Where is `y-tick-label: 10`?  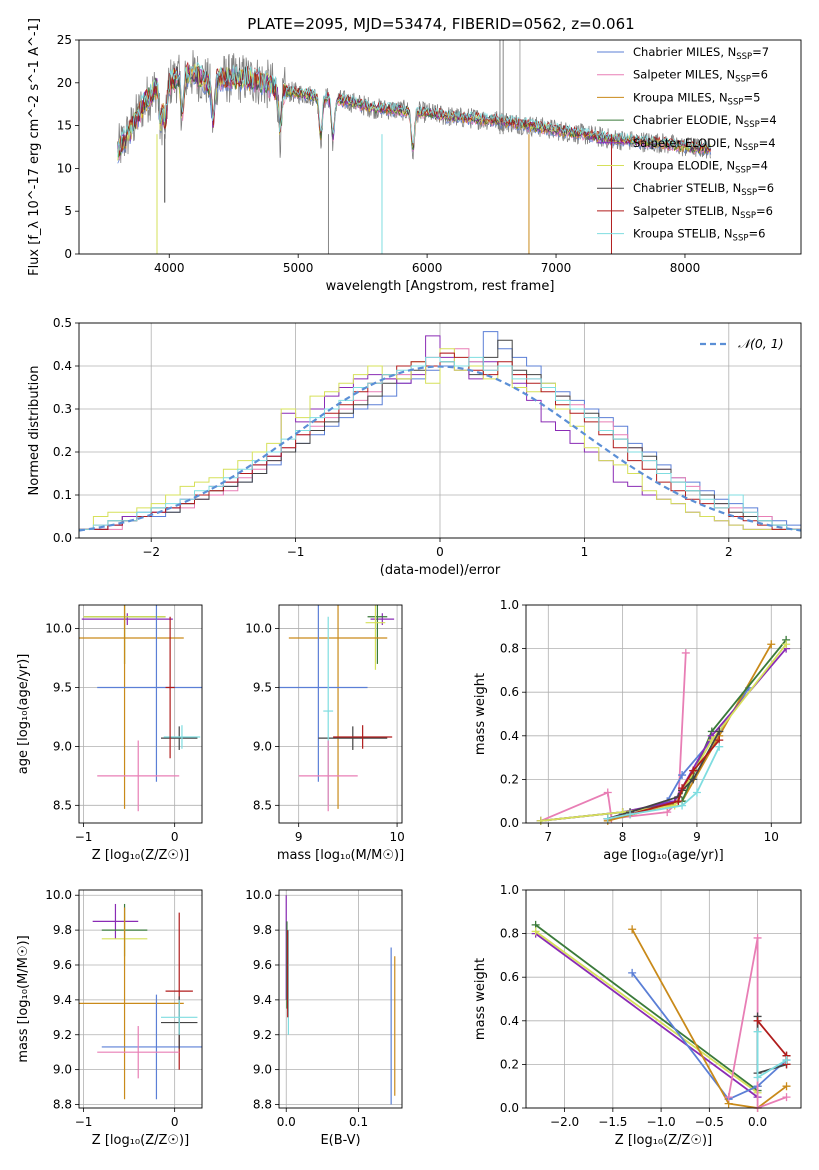 y-tick-label: 10 is located at coordinates (64, 168).